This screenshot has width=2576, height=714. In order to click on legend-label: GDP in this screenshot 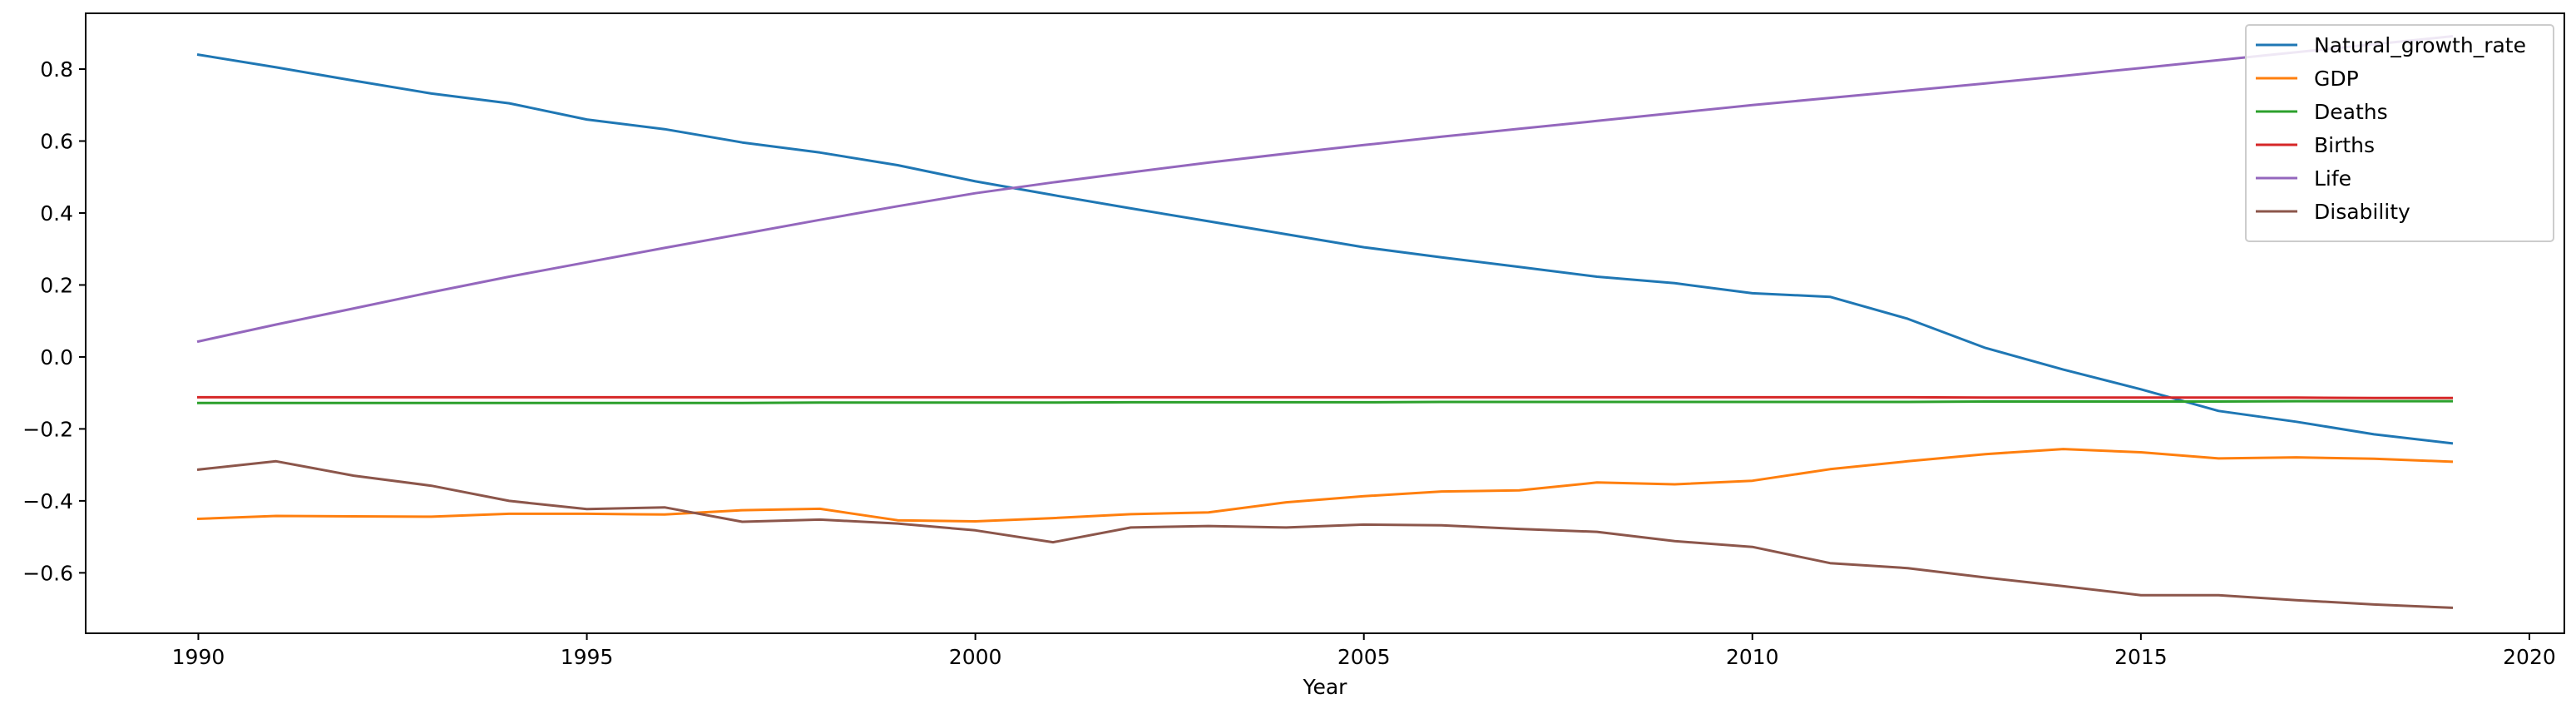, I will do `click(2336, 79)`.